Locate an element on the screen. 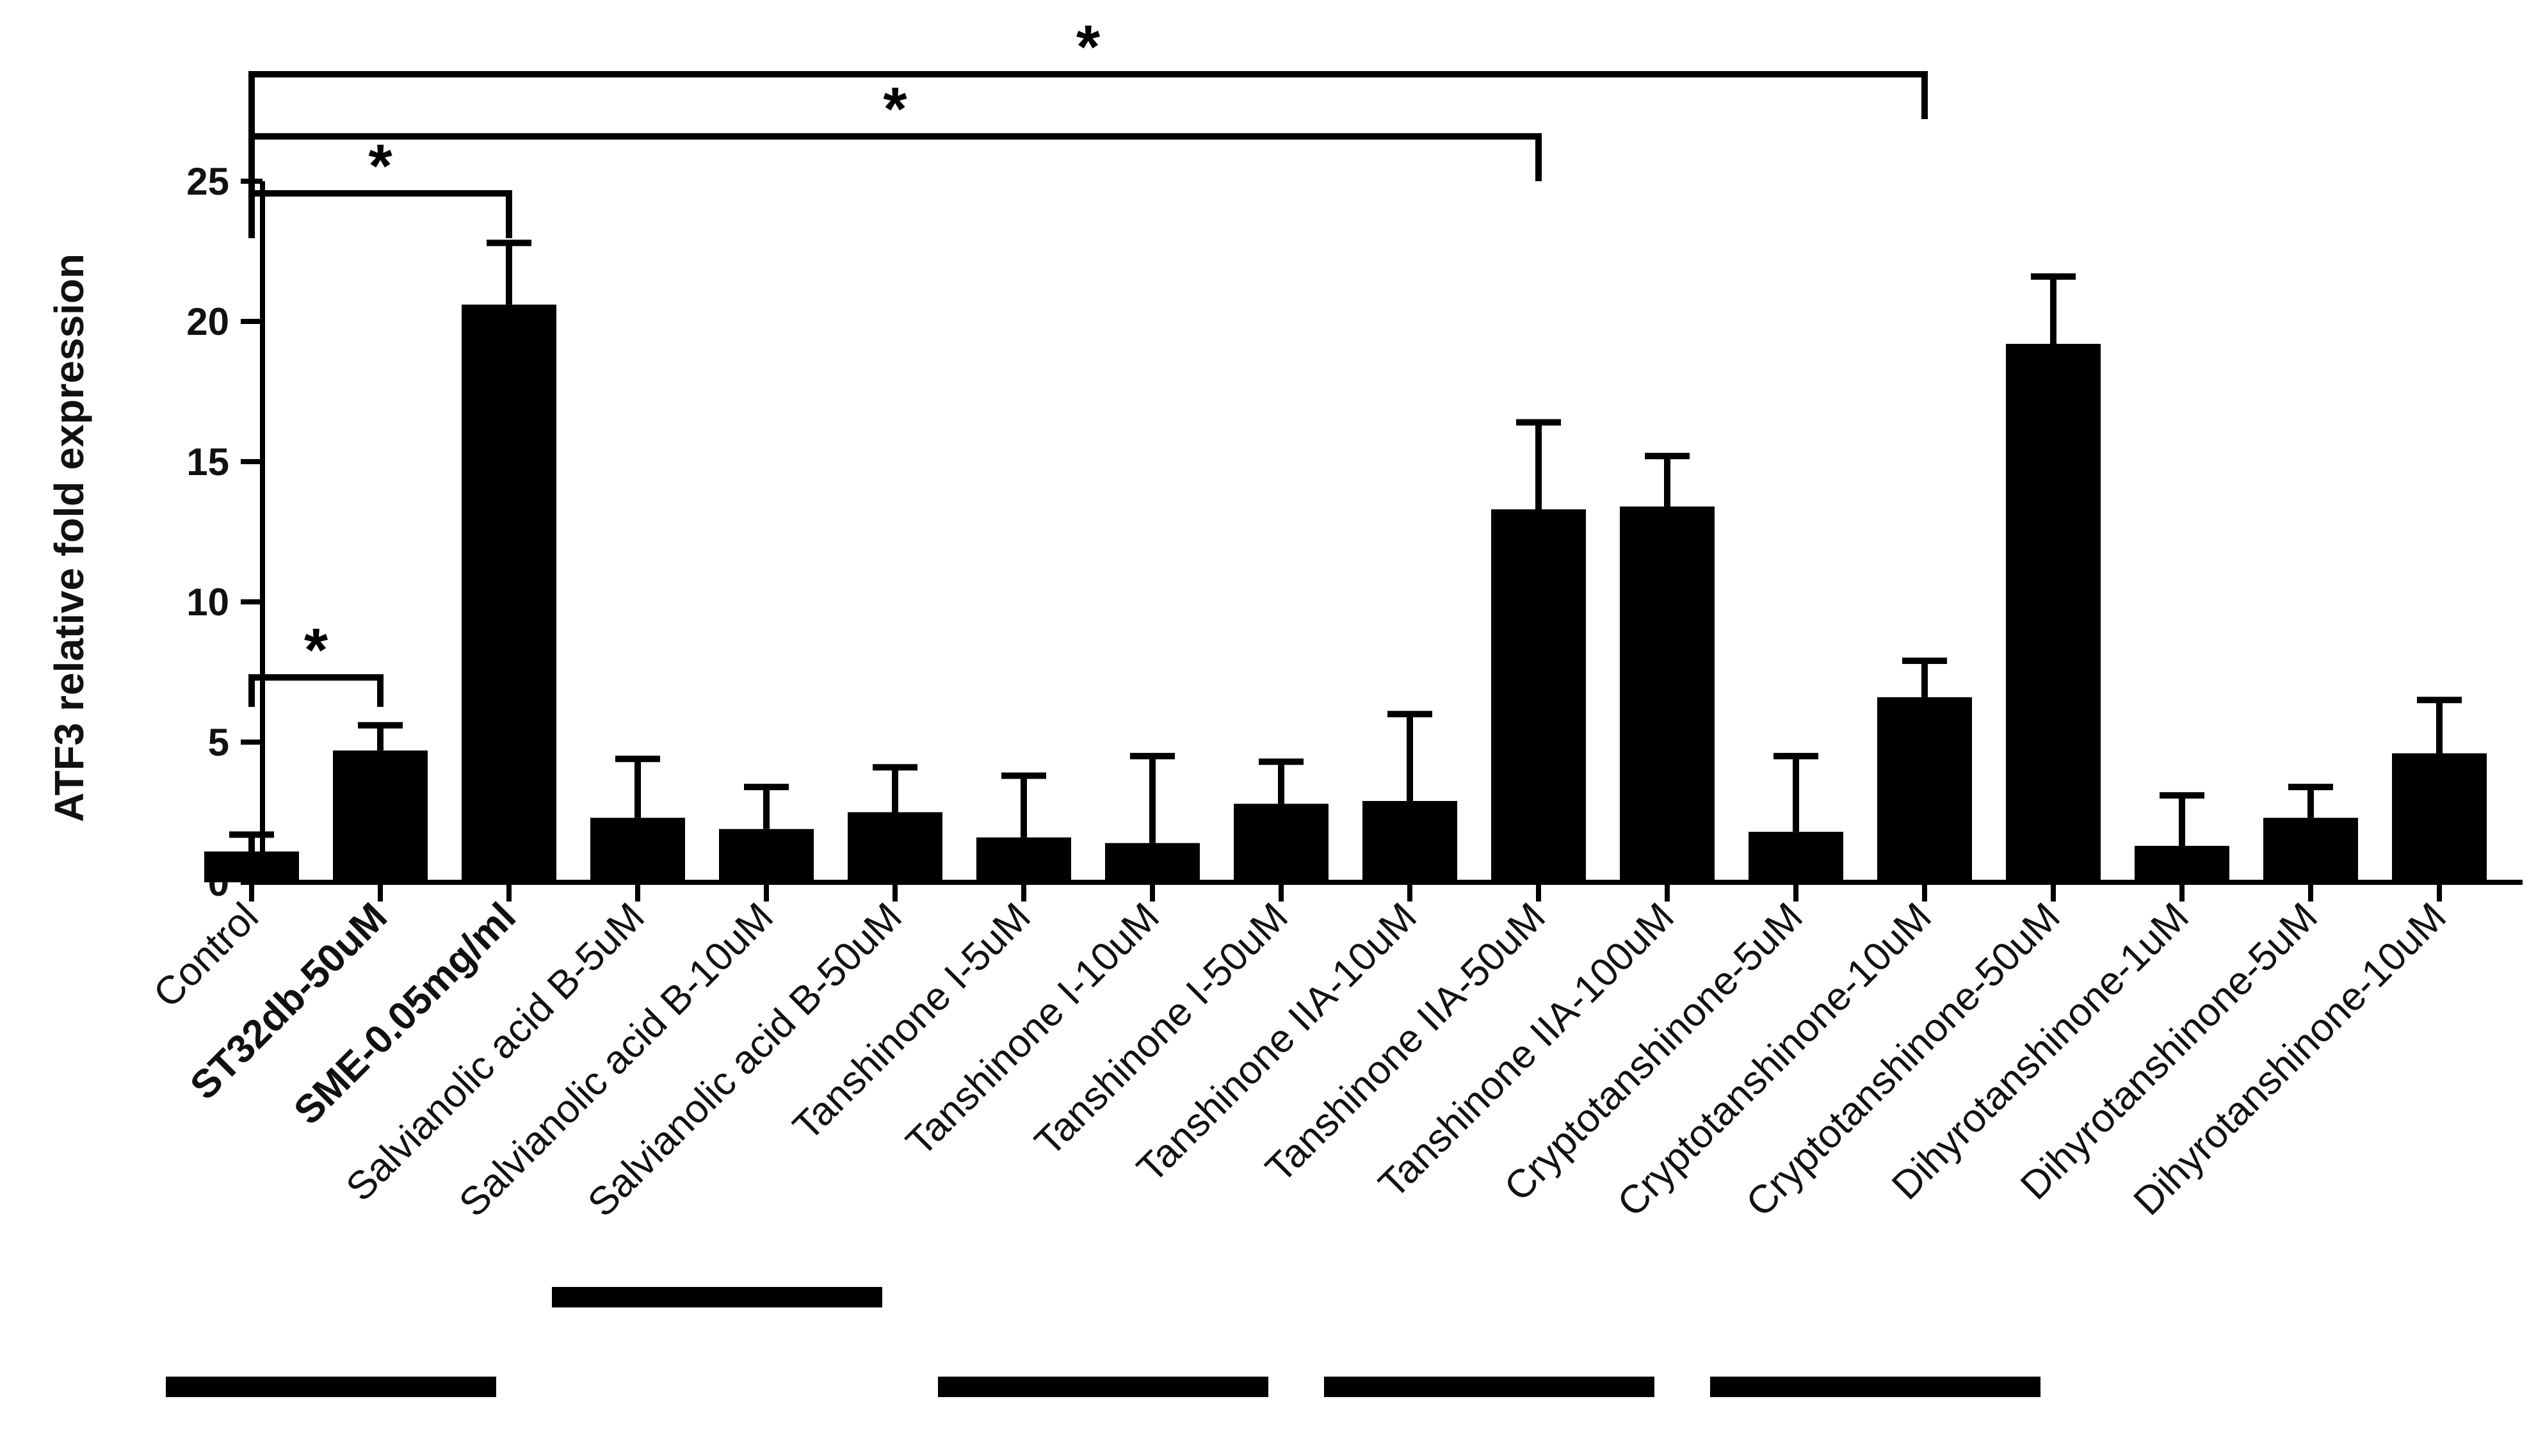 The image size is (2545, 1456). y-tick-label: 15 is located at coordinates (207, 462).